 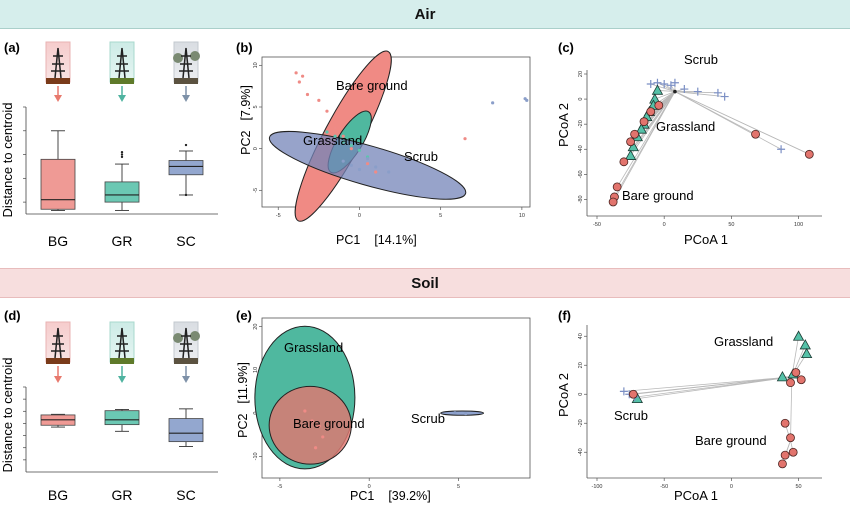 What do you see at coordinates (244, 47) in the screenshot?
I see `panel-letter-b: (b)` at bounding box center [244, 47].